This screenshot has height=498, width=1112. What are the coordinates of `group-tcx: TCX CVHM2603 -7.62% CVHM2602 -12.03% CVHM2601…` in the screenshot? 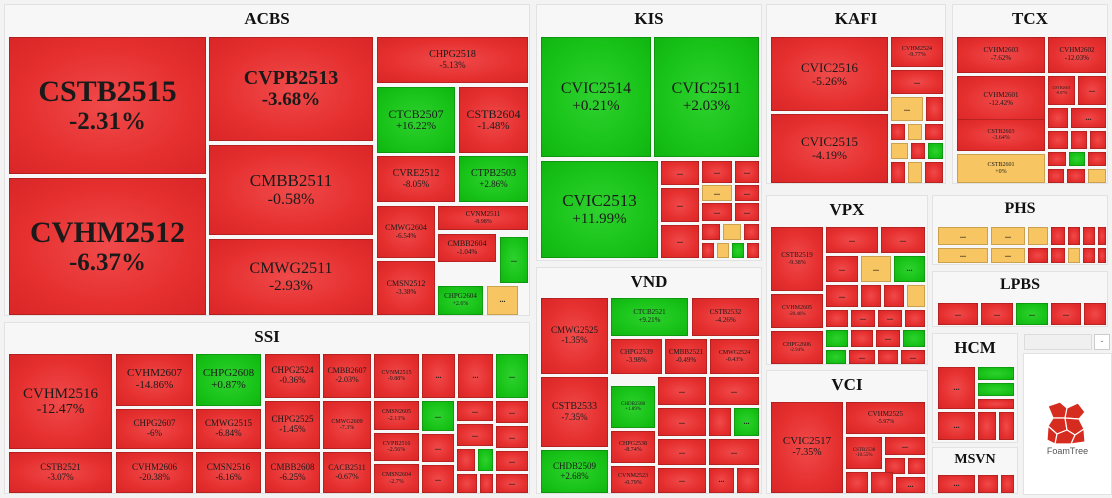 It's located at (1030, 94).